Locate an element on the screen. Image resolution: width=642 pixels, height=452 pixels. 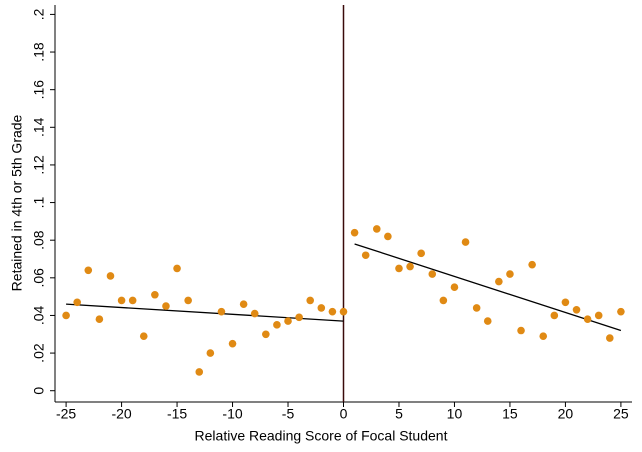
y-tick-label: .08 is located at coordinates (39, 240).